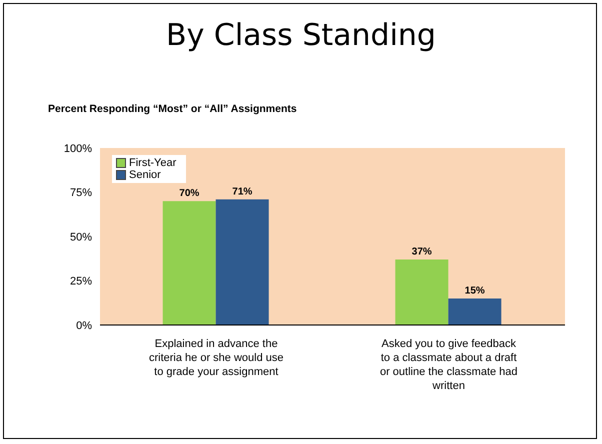  Describe the element at coordinates (422, 252) in the screenshot. I see `data-label: 37%` at that location.